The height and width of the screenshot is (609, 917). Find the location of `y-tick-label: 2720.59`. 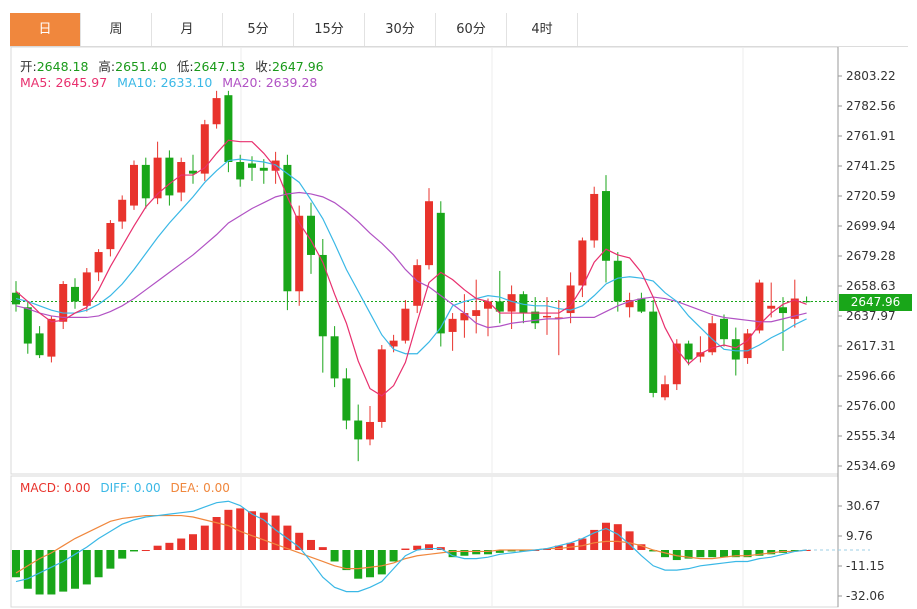

y-tick-label: 2720.59 is located at coordinates (871, 196).